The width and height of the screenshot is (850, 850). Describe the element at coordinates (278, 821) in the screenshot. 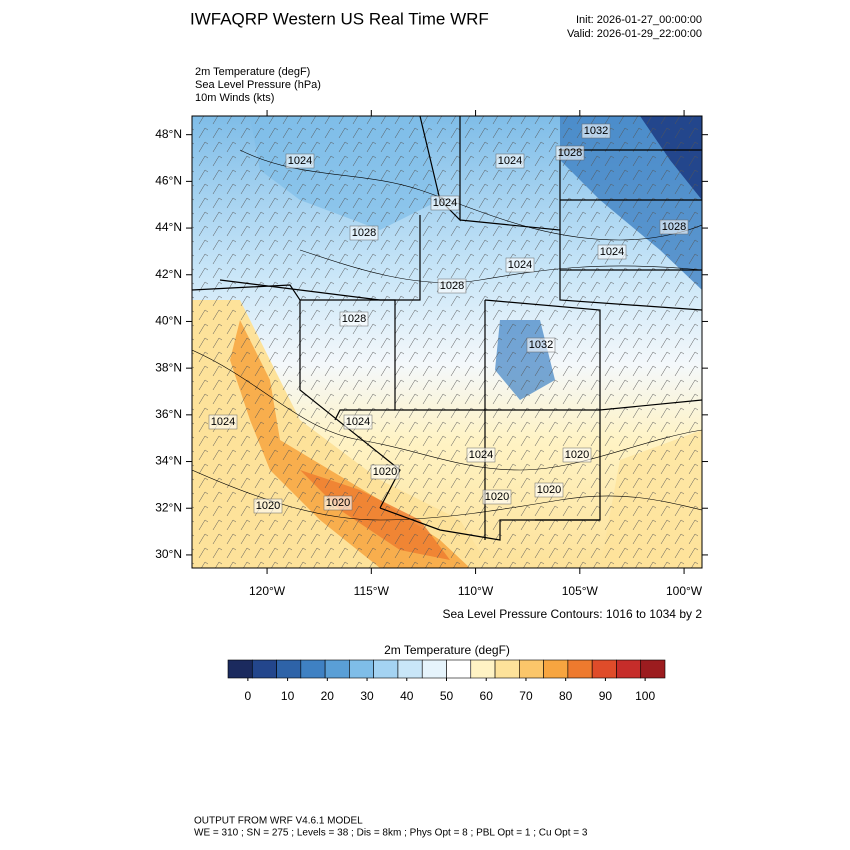

I see `footer-line: OUTPUT FROM WRF V4.6.1 MODEL` at that location.